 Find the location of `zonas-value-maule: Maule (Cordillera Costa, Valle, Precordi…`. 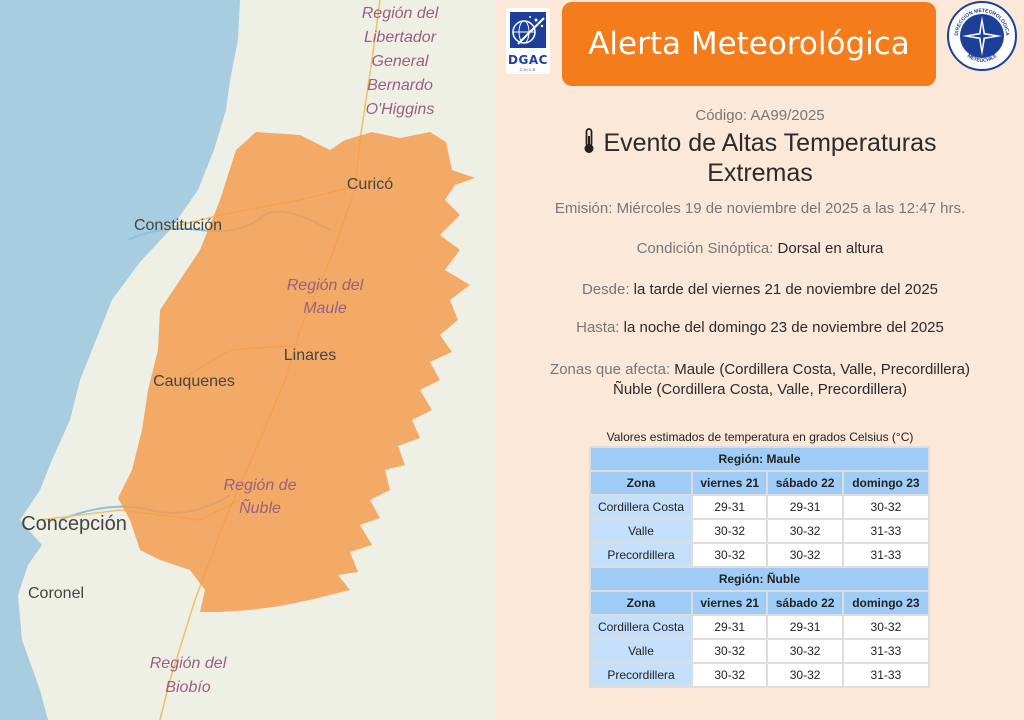

zonas-value-maule: Maule (Cordillera Costa, Valle, Precordi… is located at coordinates (822, 369).